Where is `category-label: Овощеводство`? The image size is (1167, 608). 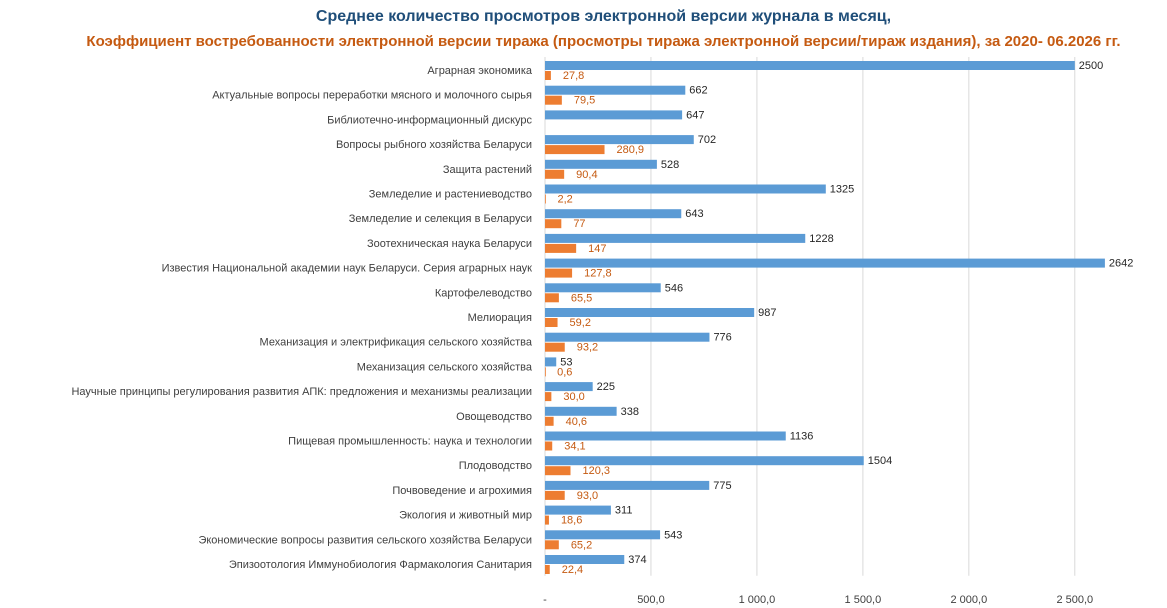 category-label: Овощеводство is located at coordinates (494, 417).